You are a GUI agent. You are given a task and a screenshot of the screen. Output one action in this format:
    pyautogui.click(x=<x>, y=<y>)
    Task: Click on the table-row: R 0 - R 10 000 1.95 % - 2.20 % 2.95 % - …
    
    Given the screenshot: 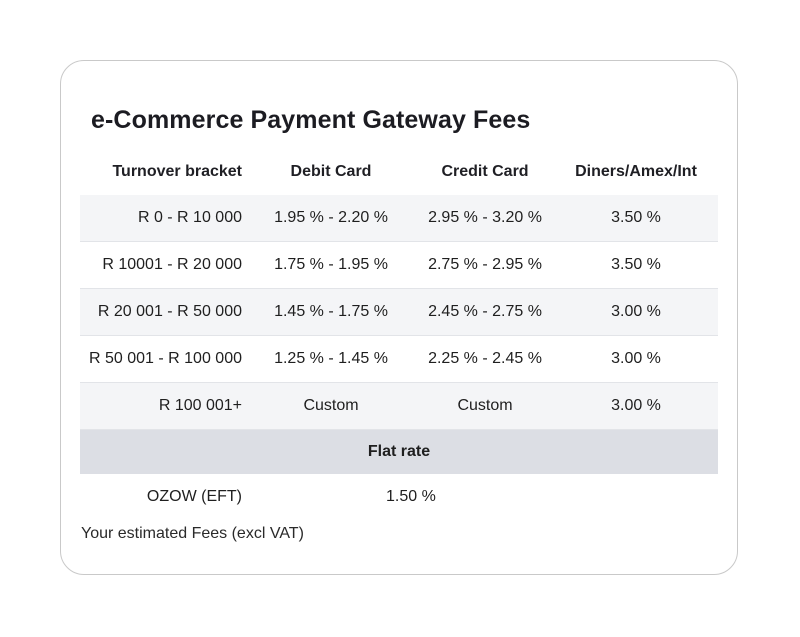 What is the action you would take?
    pyautogui.click(x=399, y=218)
    